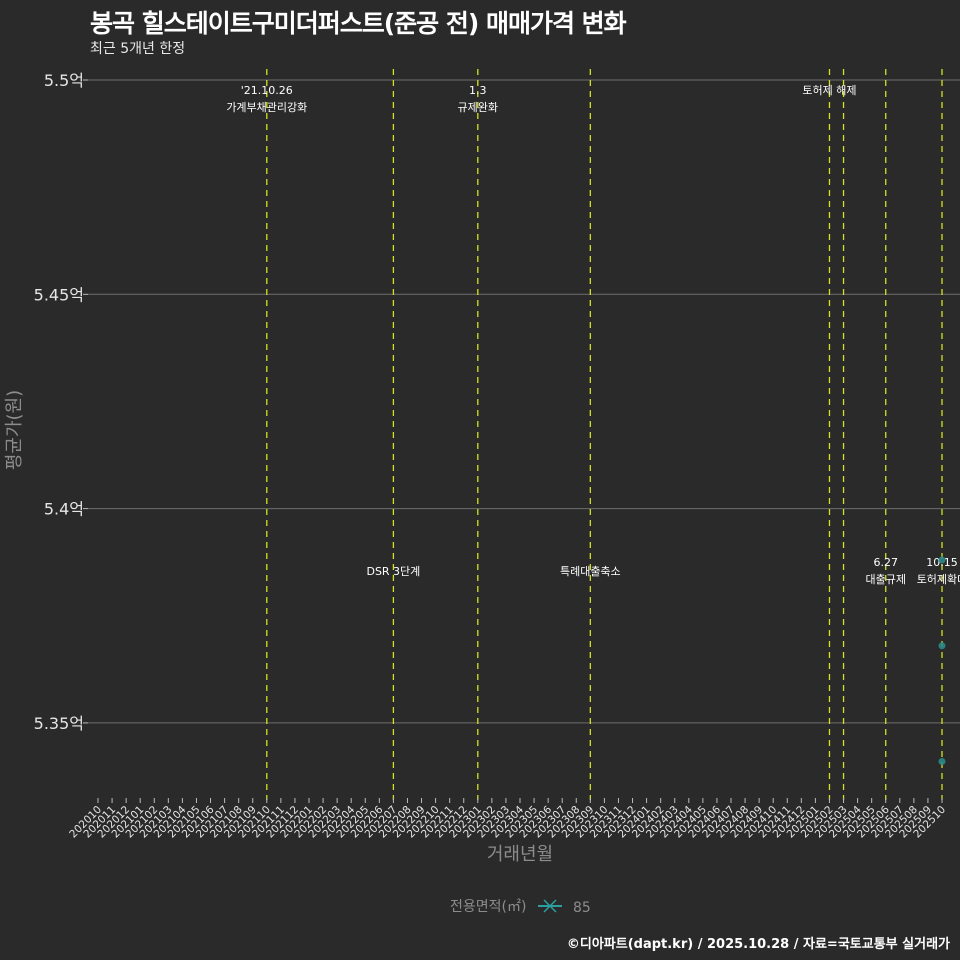 The image size is (960, 960). I want to click on event-annotation: 6.27, so click(885, 562).